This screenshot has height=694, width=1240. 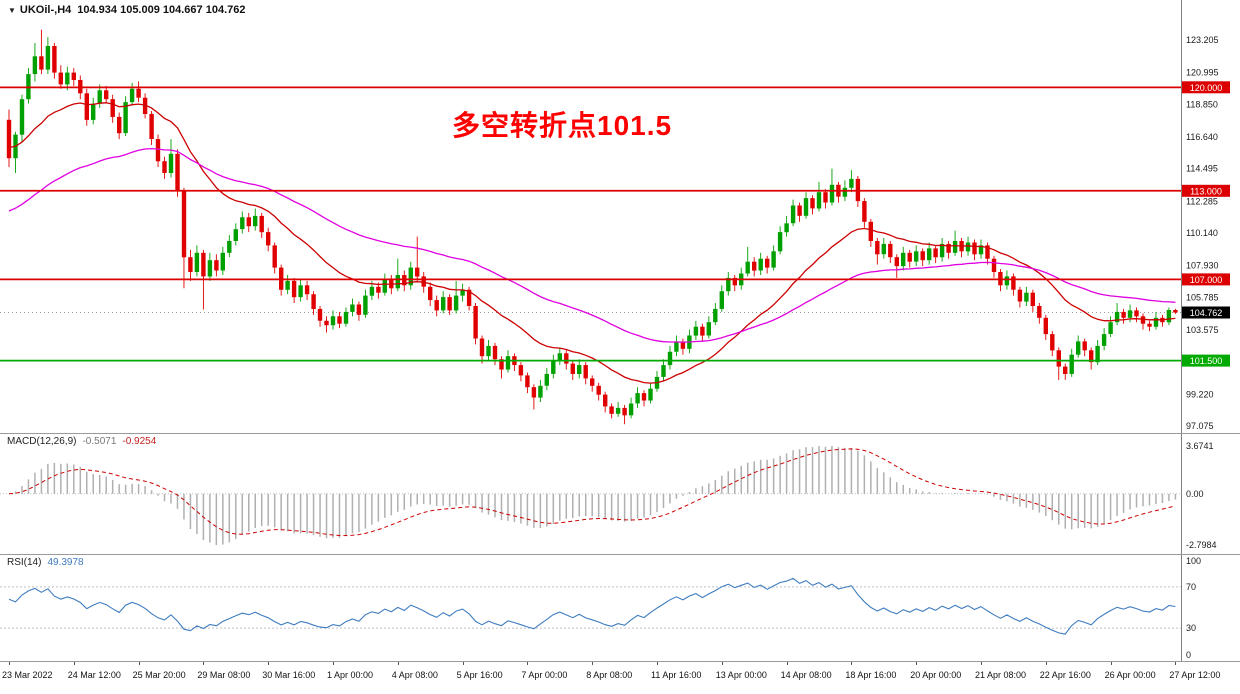 What do you see at coordinates (1200, 426) in the screenshot?
I see `price-axis-label: 97.075` at bounding box center [1200, 426].